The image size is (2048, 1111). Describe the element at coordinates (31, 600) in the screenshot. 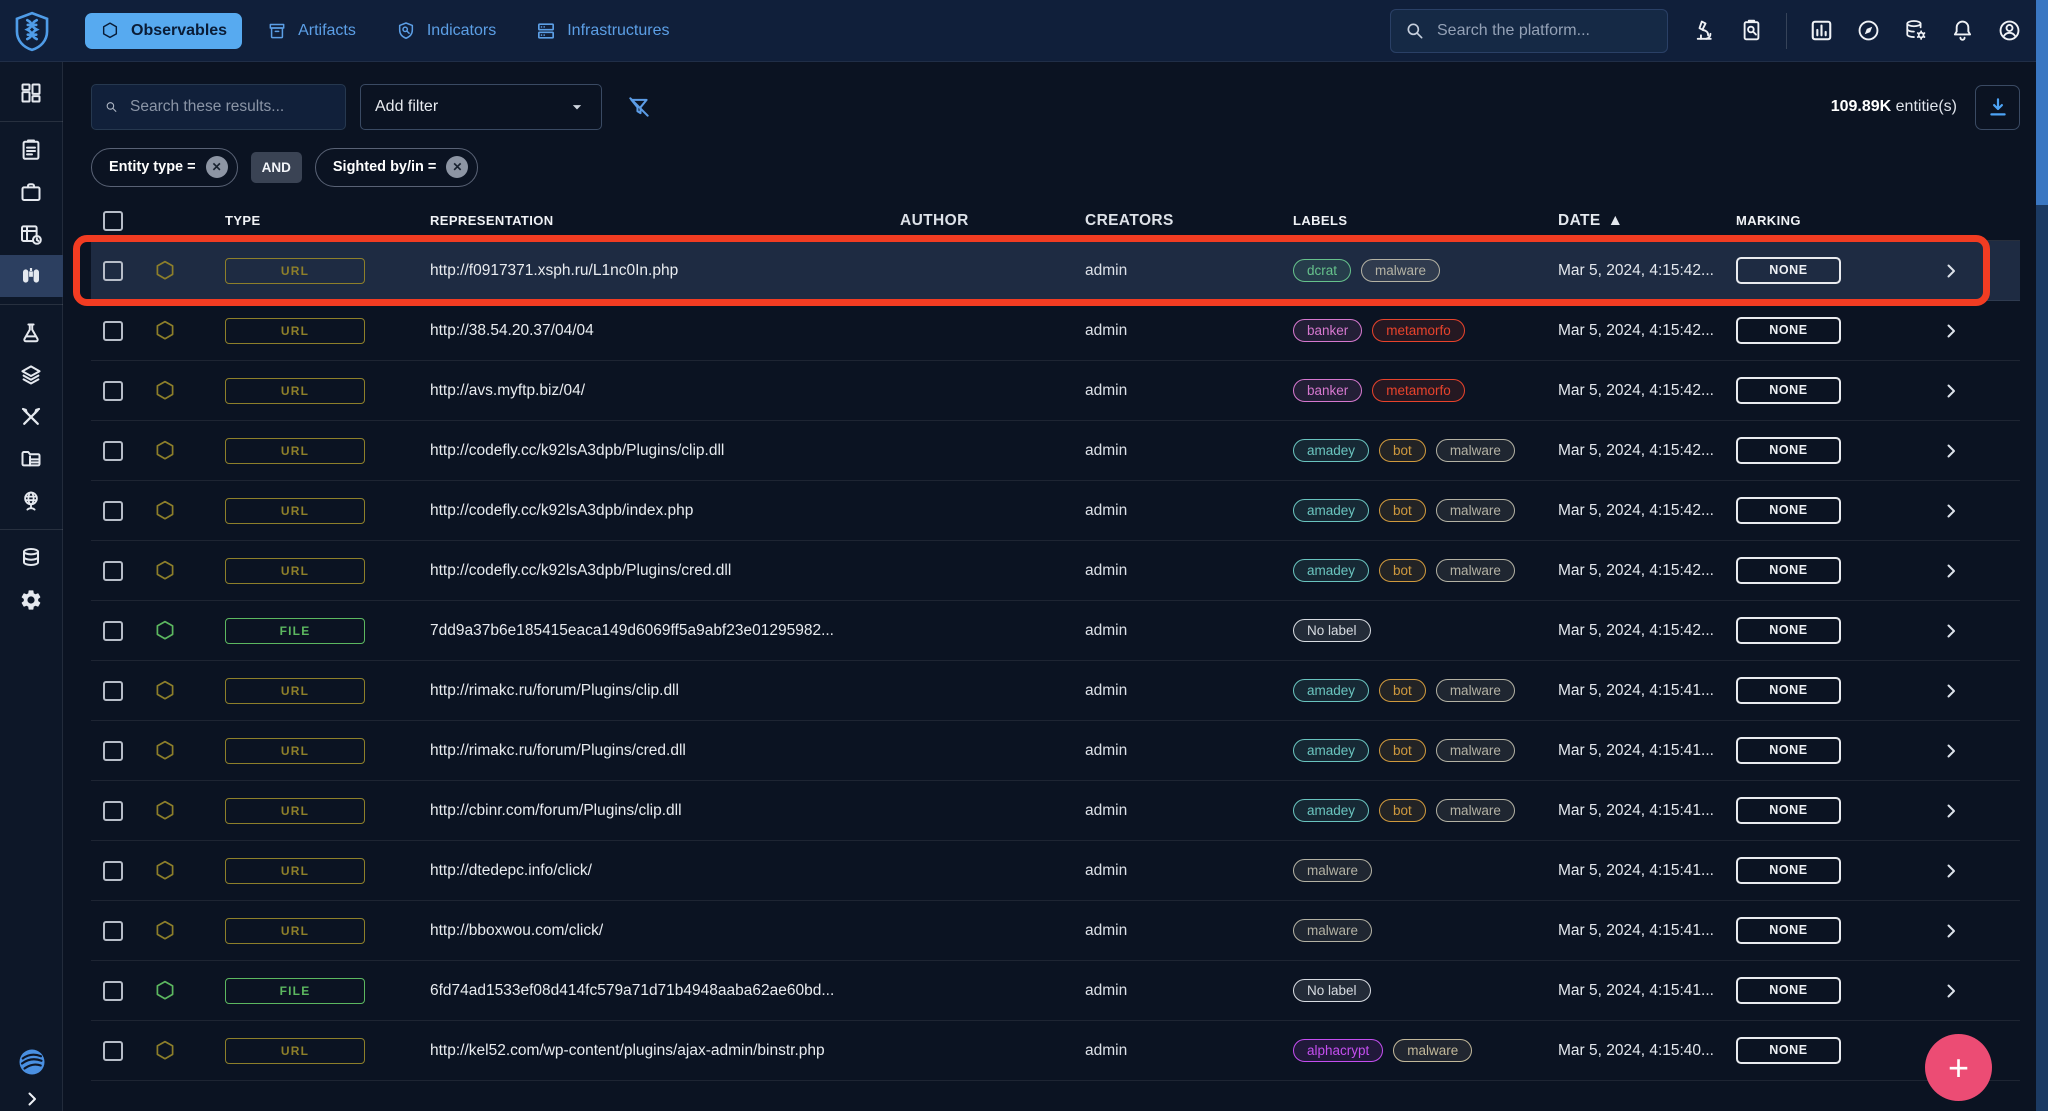

I see `sidebar-item-settings` at that location.